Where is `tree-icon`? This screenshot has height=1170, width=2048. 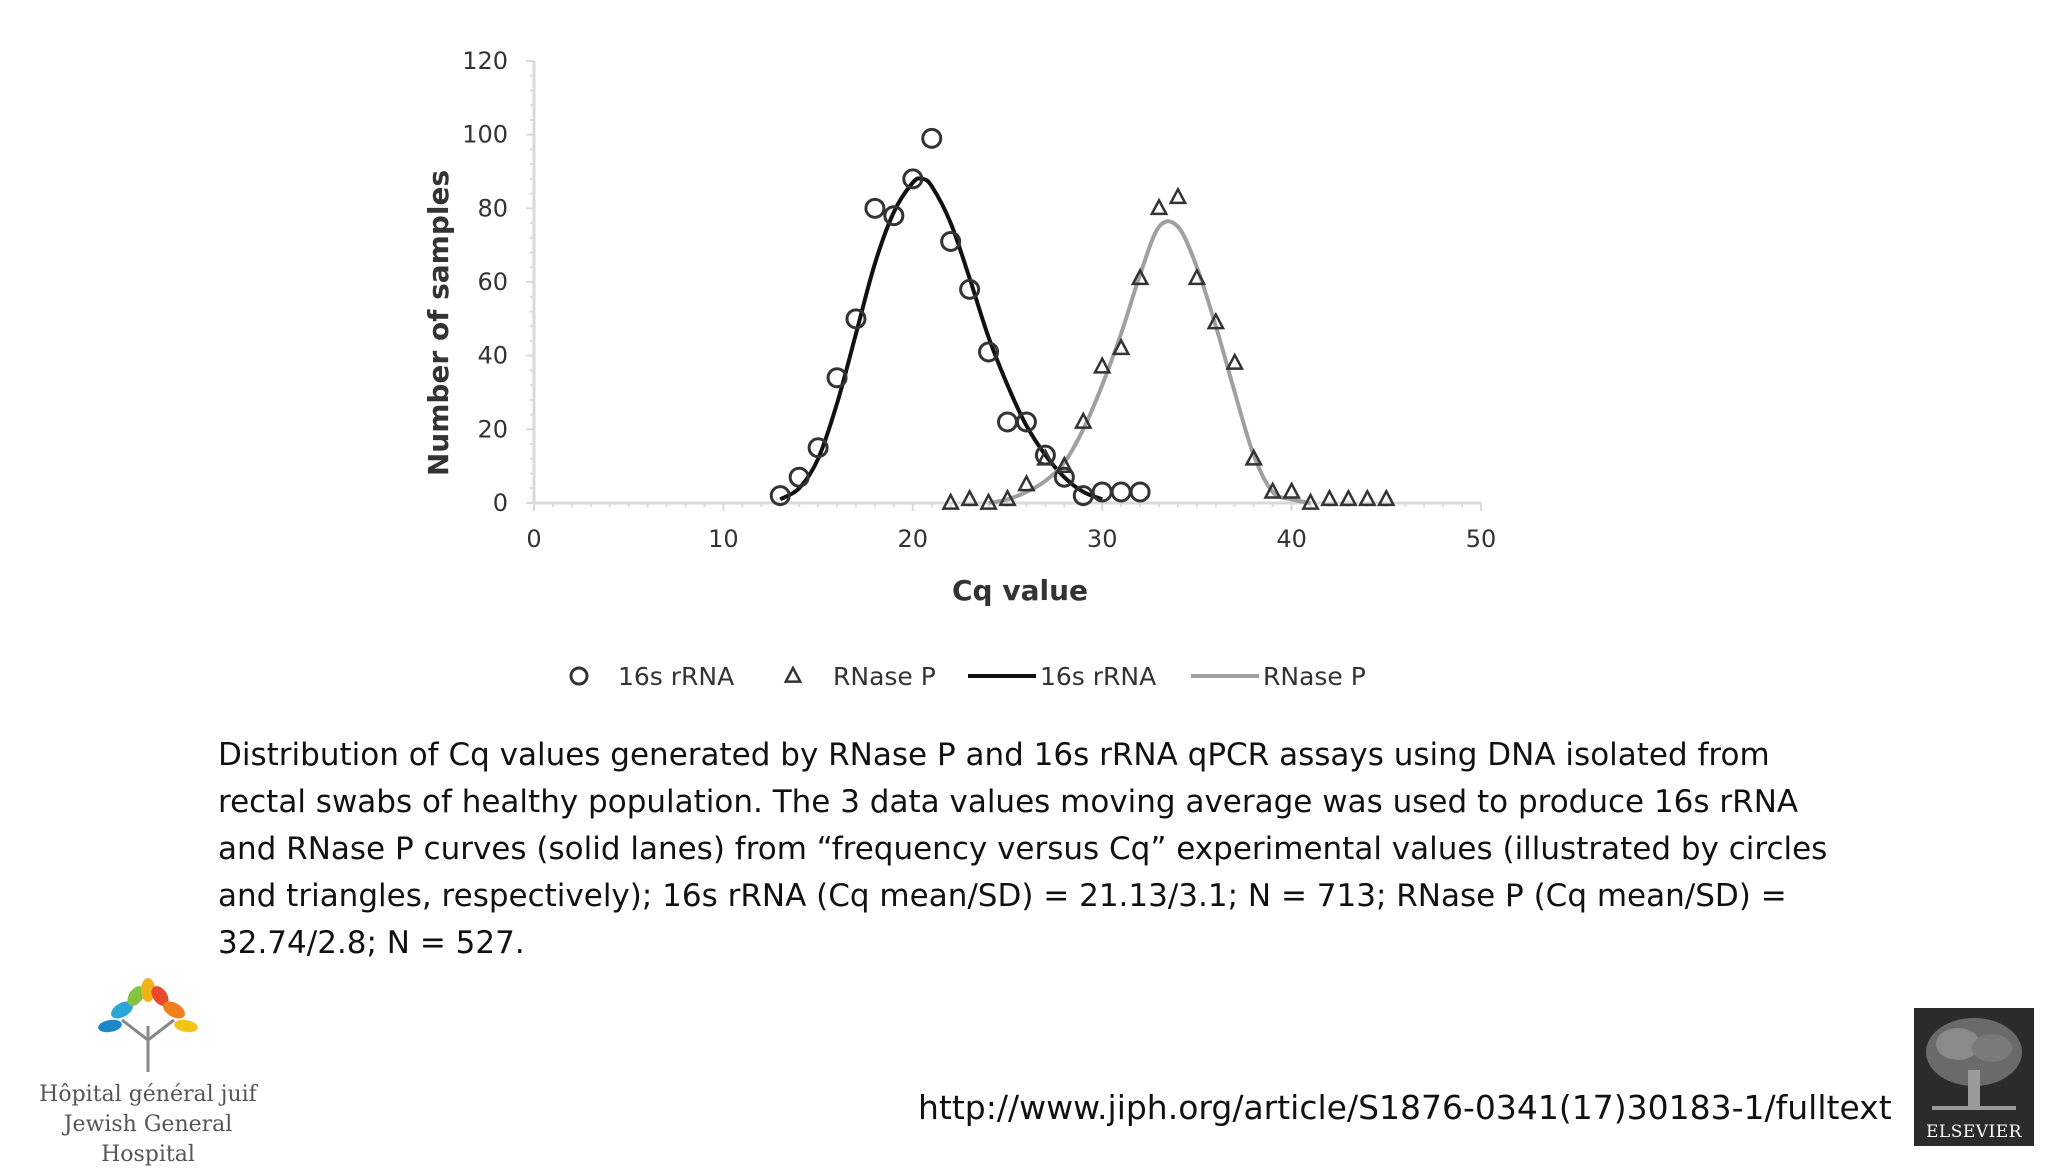 tree-icon is located at coordinates (148, 1025).